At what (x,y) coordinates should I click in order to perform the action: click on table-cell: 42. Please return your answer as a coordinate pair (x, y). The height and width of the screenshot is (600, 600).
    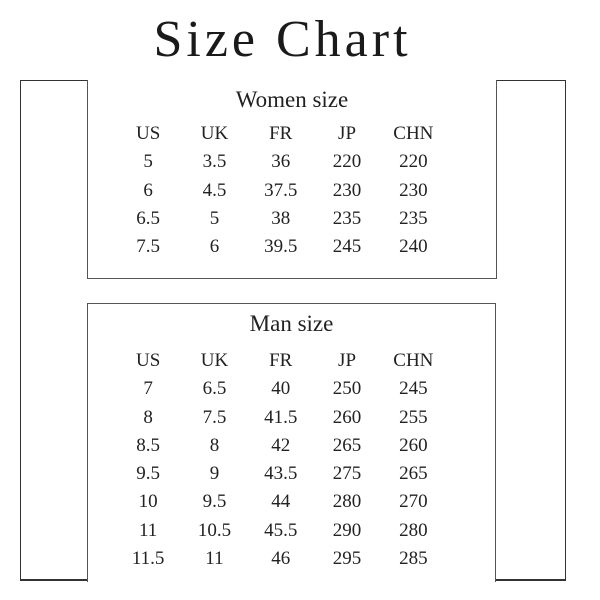
    Looking at the image, I should click on (281, 445).